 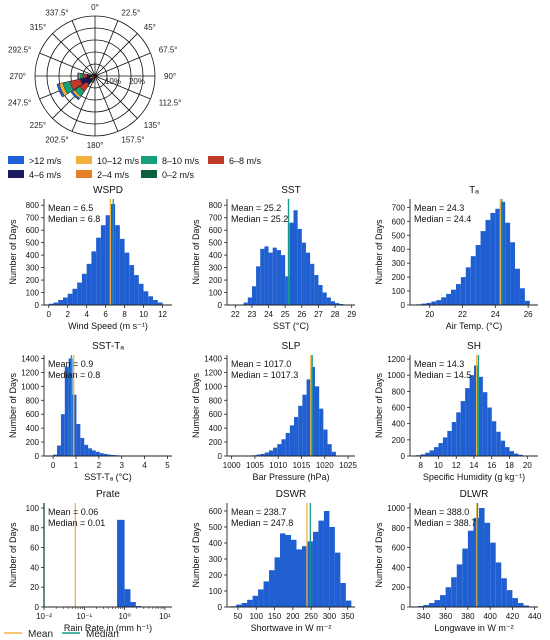 What do you see at coordinates (442, 219) in the screenshot?
I see `median-annotation: Median = 24.4` at bounding box center [442, 219].